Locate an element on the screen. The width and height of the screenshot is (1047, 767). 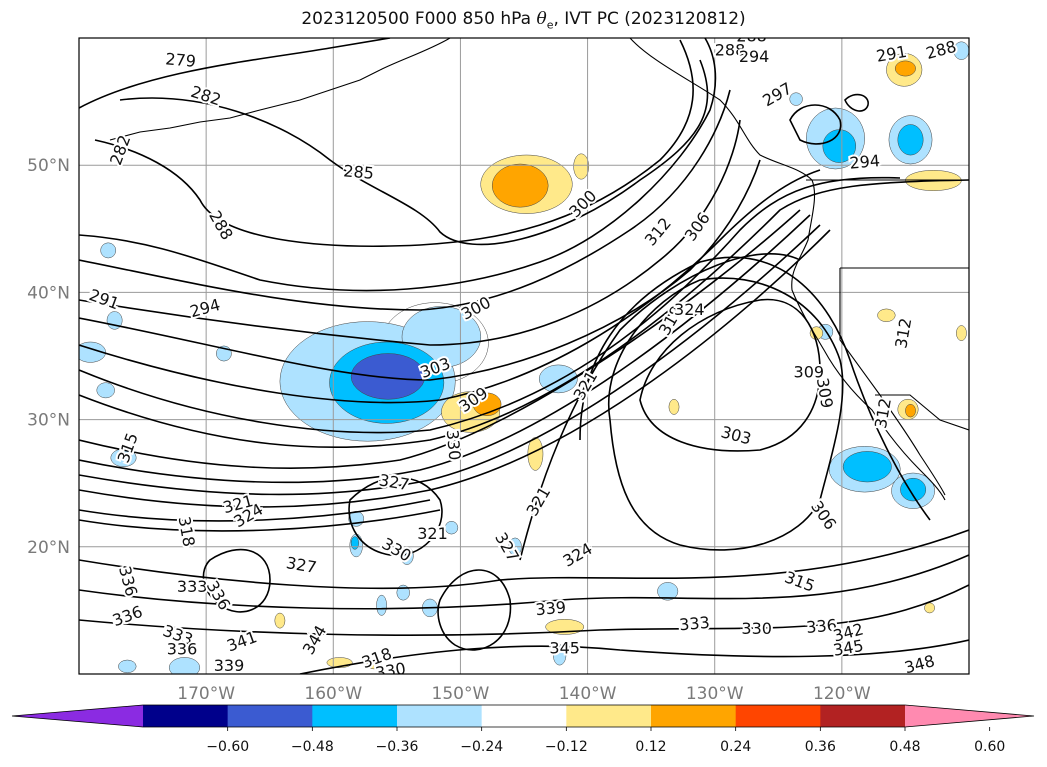
longitude-label: 160°W is located at coordinates (333, 694).